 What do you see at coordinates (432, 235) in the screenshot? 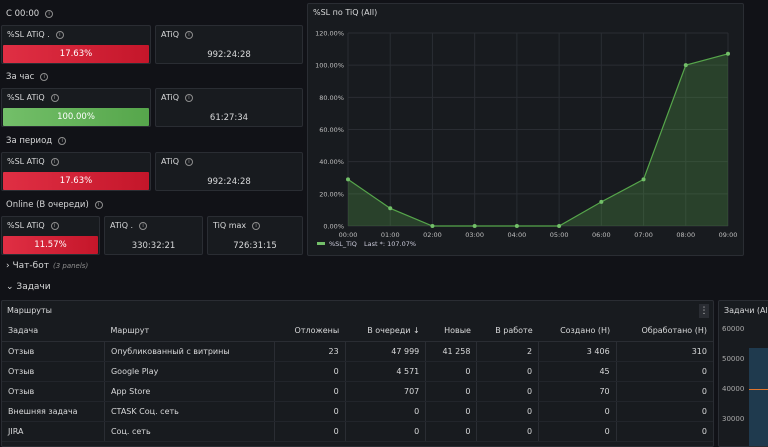
I see `x-tick-label: 02:00` at bounding box center [432, 235].